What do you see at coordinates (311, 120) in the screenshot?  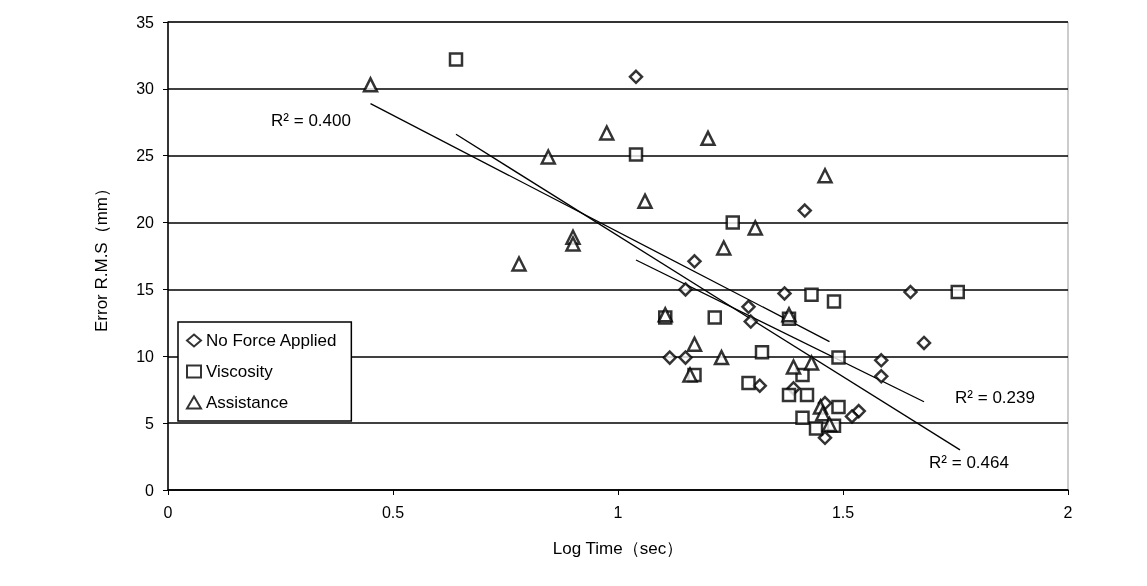 I see `annotation: R² = 0.400` at bounding box center [311, 120].